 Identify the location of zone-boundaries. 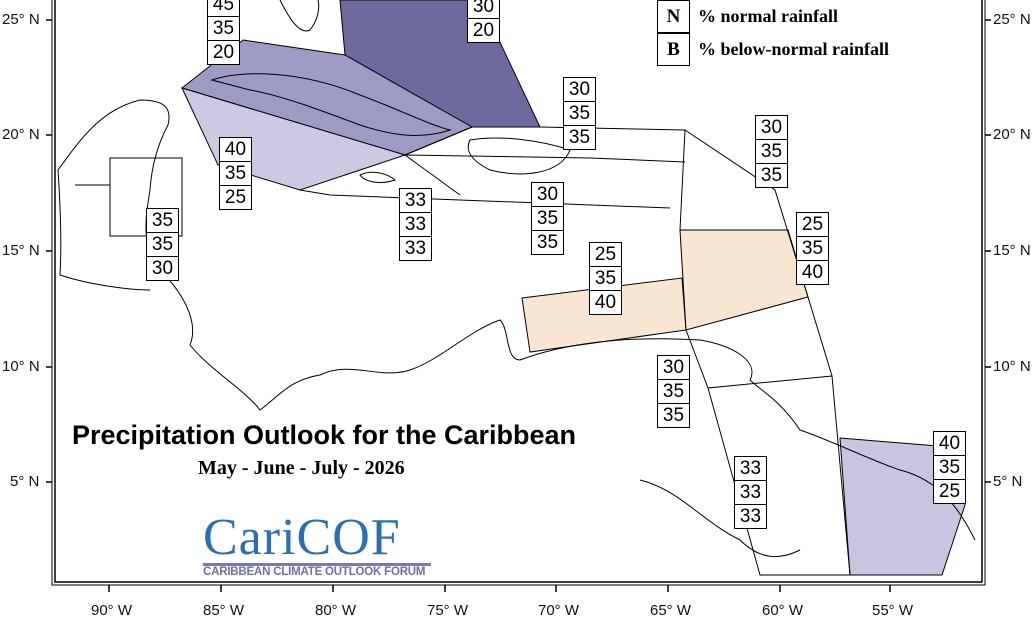
(545, 178).